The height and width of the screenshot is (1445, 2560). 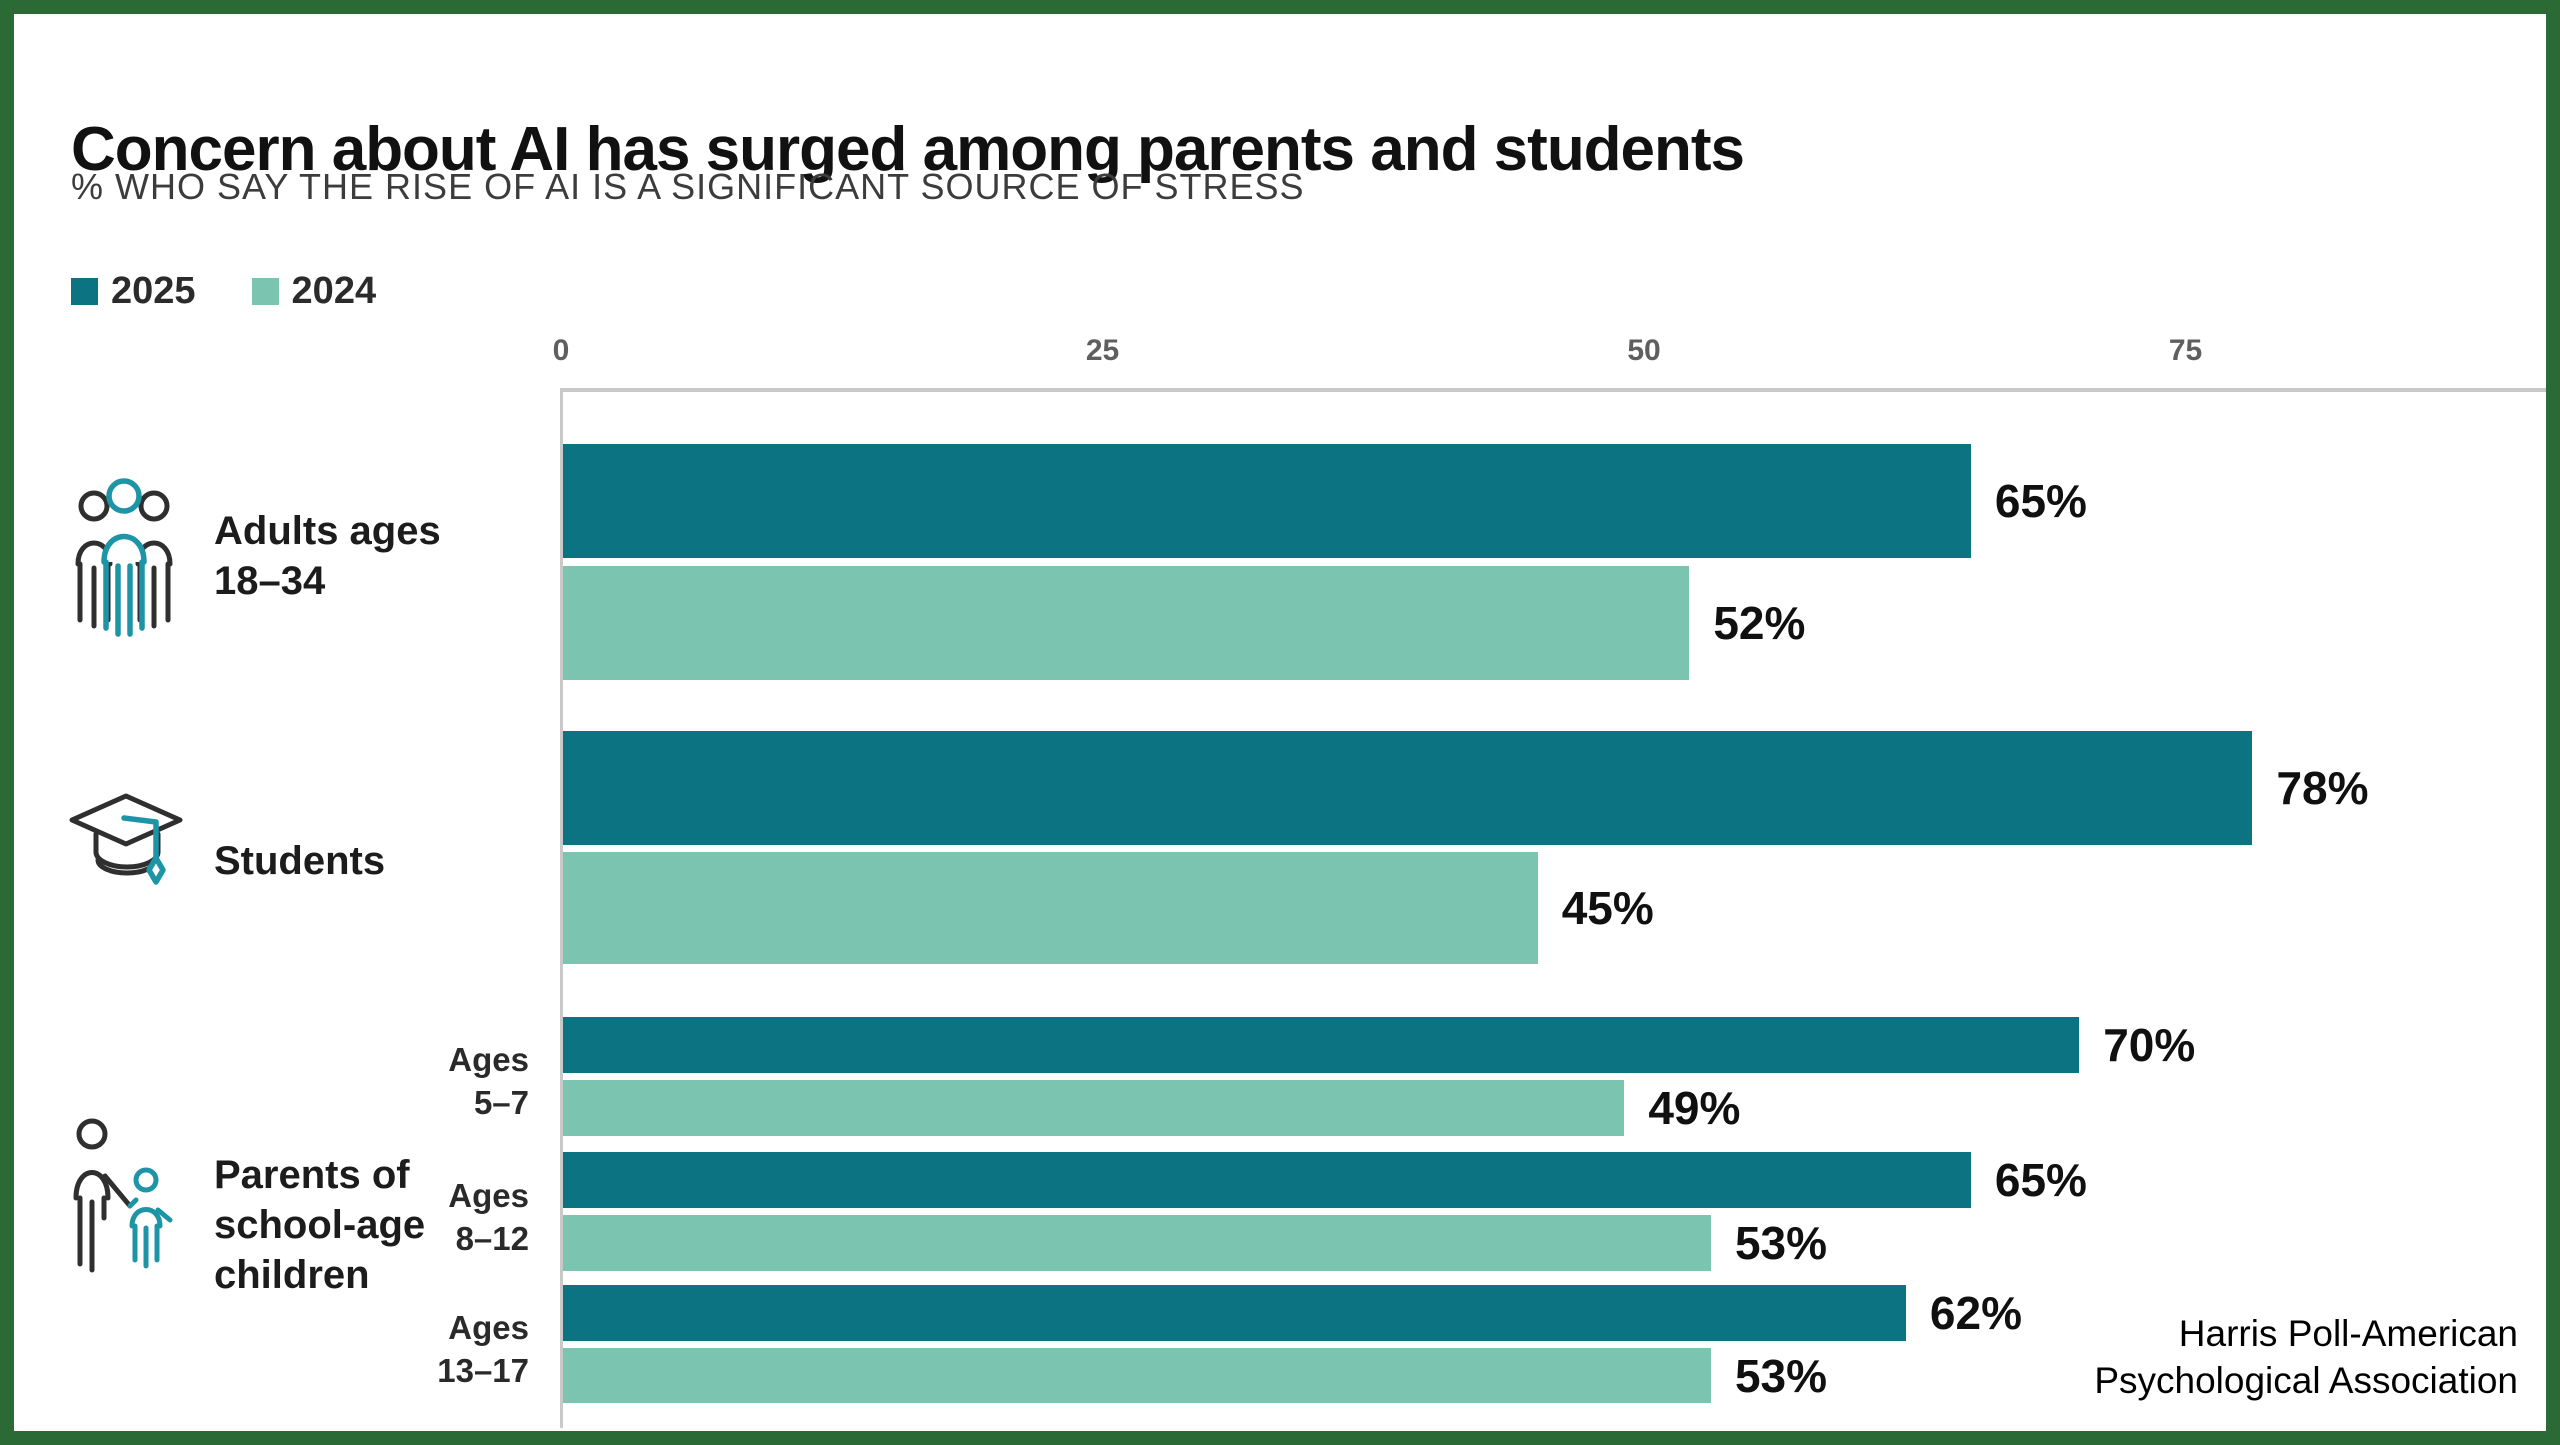 What do you see at coordinates (1975, 1313) in the screenshot?
I see `bar-value-parents-13-17-2025: 62%` at bounding box center [1975, 1313].